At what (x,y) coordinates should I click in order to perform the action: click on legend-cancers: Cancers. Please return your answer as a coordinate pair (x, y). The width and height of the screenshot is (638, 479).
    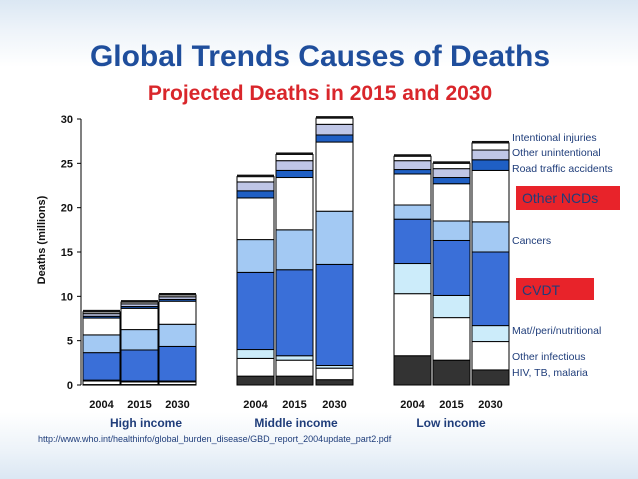
    Looking at the image, I should click on (531, 241).